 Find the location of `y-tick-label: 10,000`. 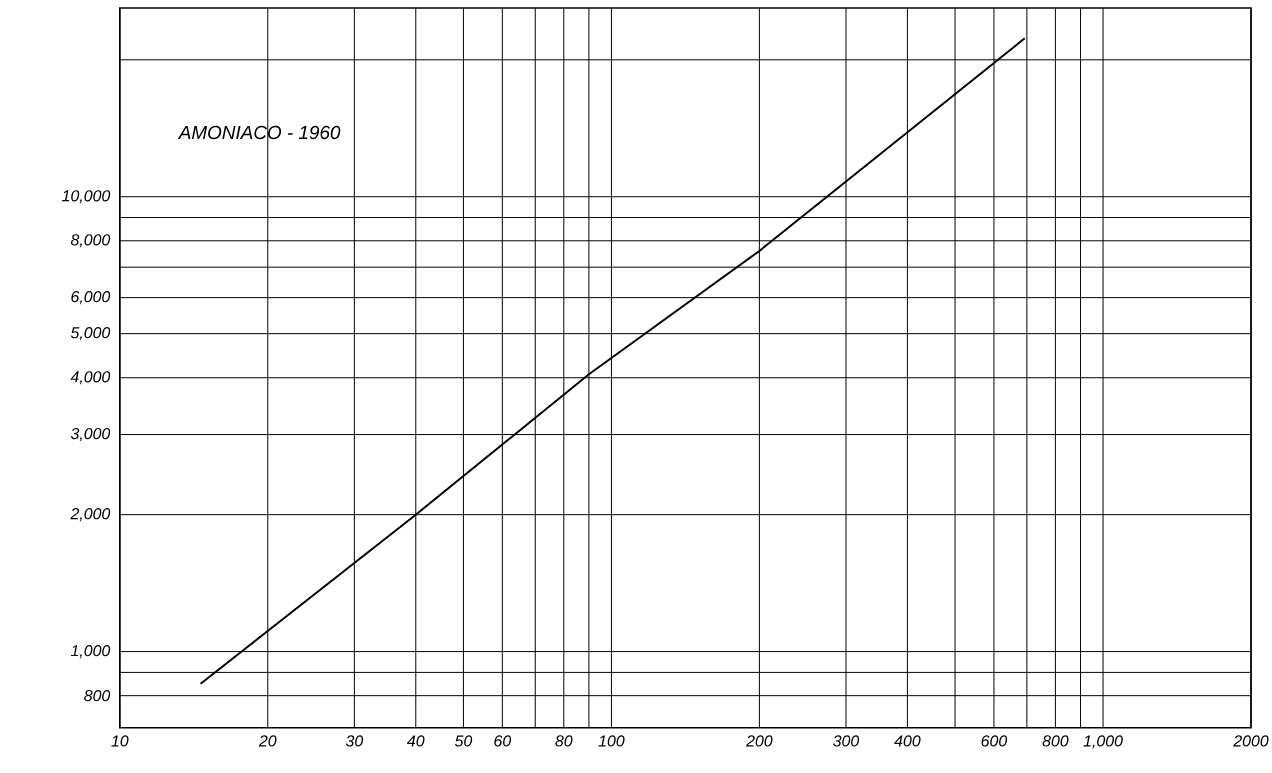

y-tick-label: 10,000 is located at coordinates (86, 197).